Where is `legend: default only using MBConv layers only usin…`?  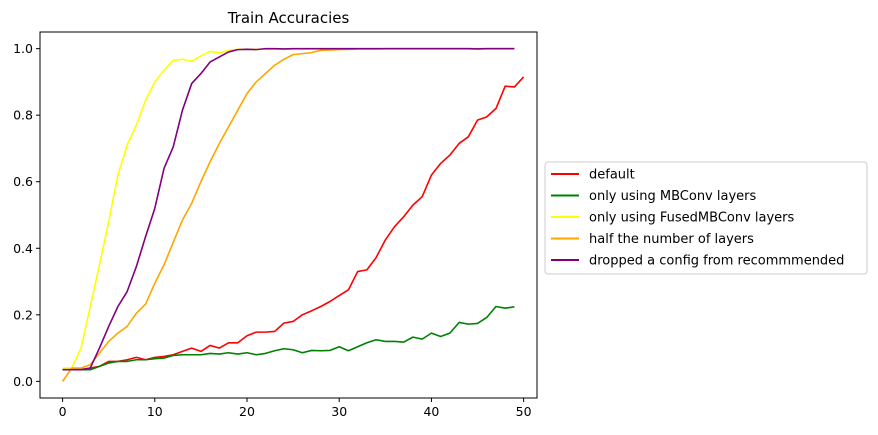
legend: default only using MBConv layers only usin… is located at coordinates (706, 218).